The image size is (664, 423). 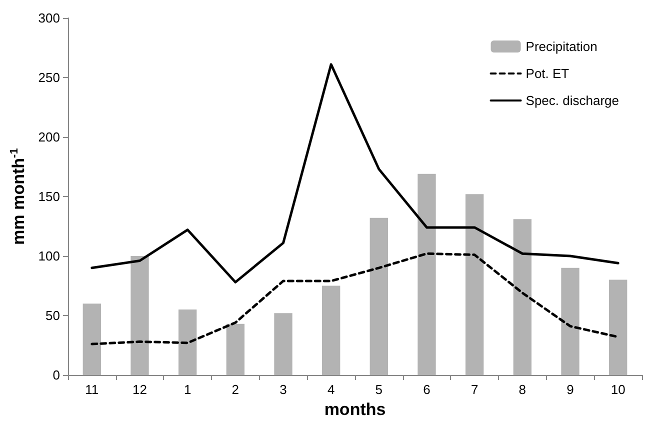 I want to click on x-tick-label: 3, so click(x=283, y=389).